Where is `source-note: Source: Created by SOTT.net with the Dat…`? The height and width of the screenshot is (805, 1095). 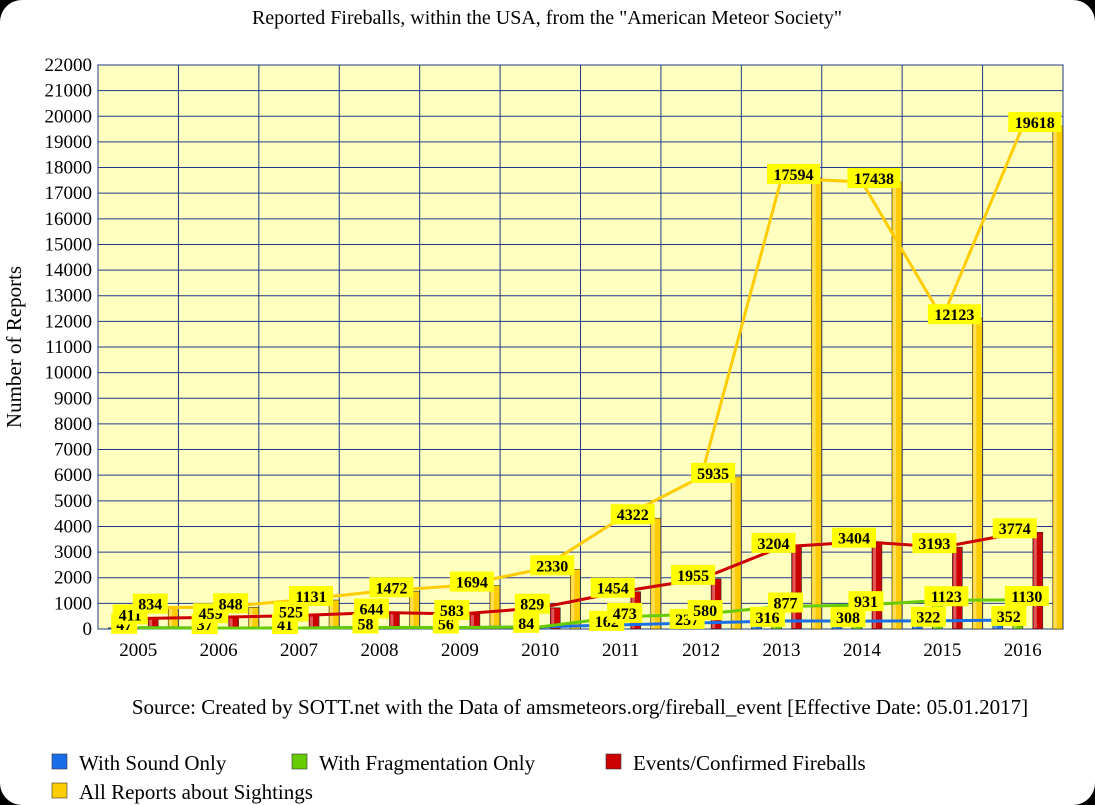
source-note: Source: Created by SOTT.net with the Dat… is located at coordinates (580, 707).